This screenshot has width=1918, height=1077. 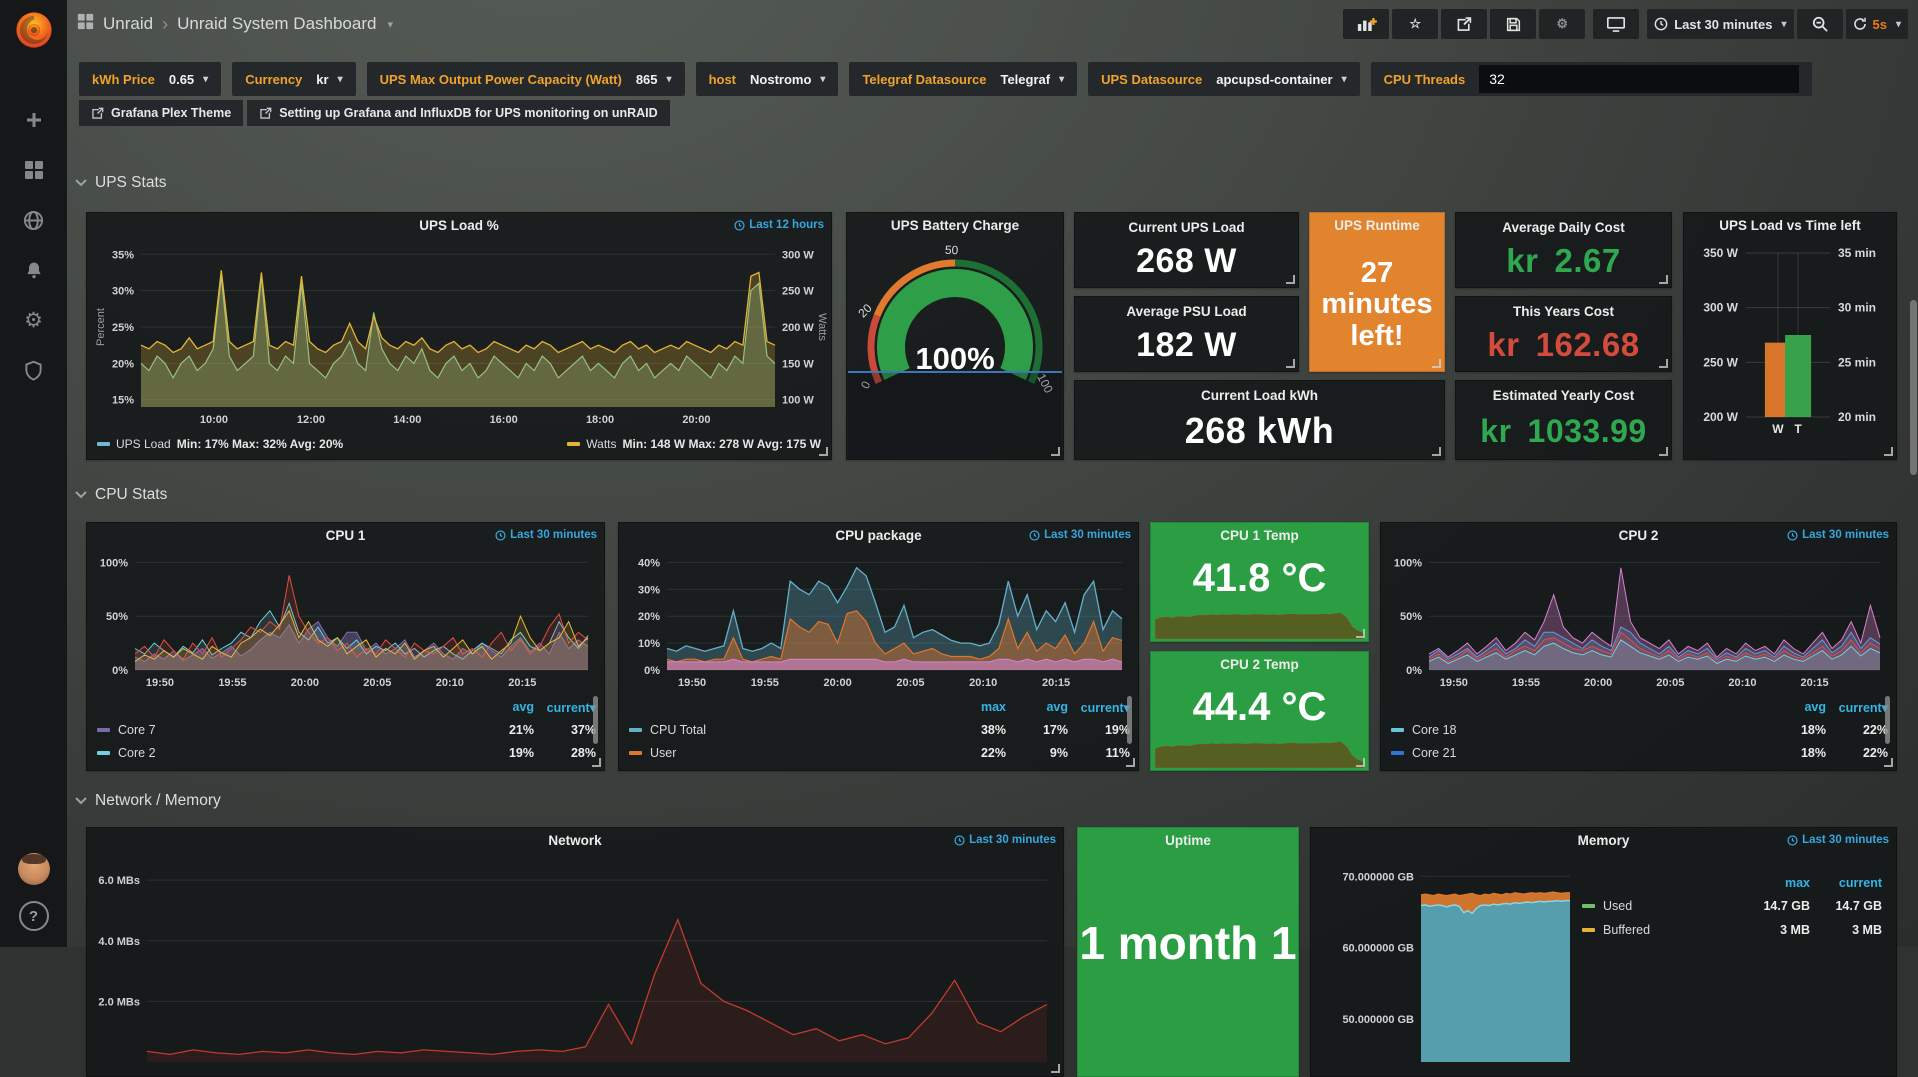 What do you see at coordinates (1732, 930) in the screenshot?
I see `legend-row: Buffered 3 MB 3 MB` at bounding box center [1732, 930].